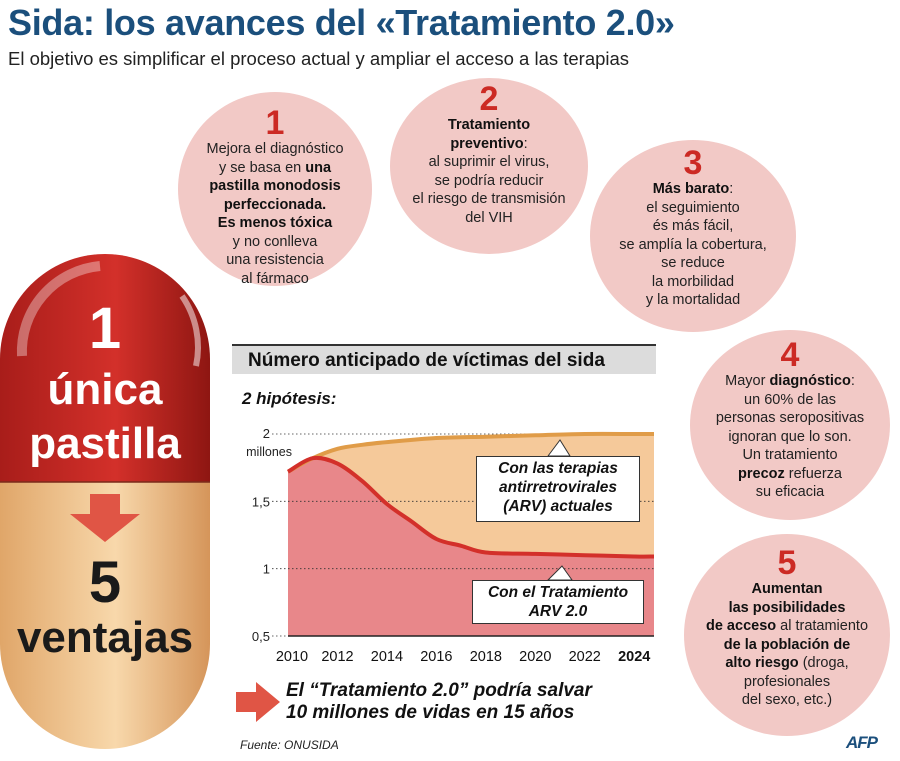 The image size is (900, 761). What do you see at coordinates (787, 563) in the screenshot?
I see `advantage-number: 5` at bounding box center [787, 563].